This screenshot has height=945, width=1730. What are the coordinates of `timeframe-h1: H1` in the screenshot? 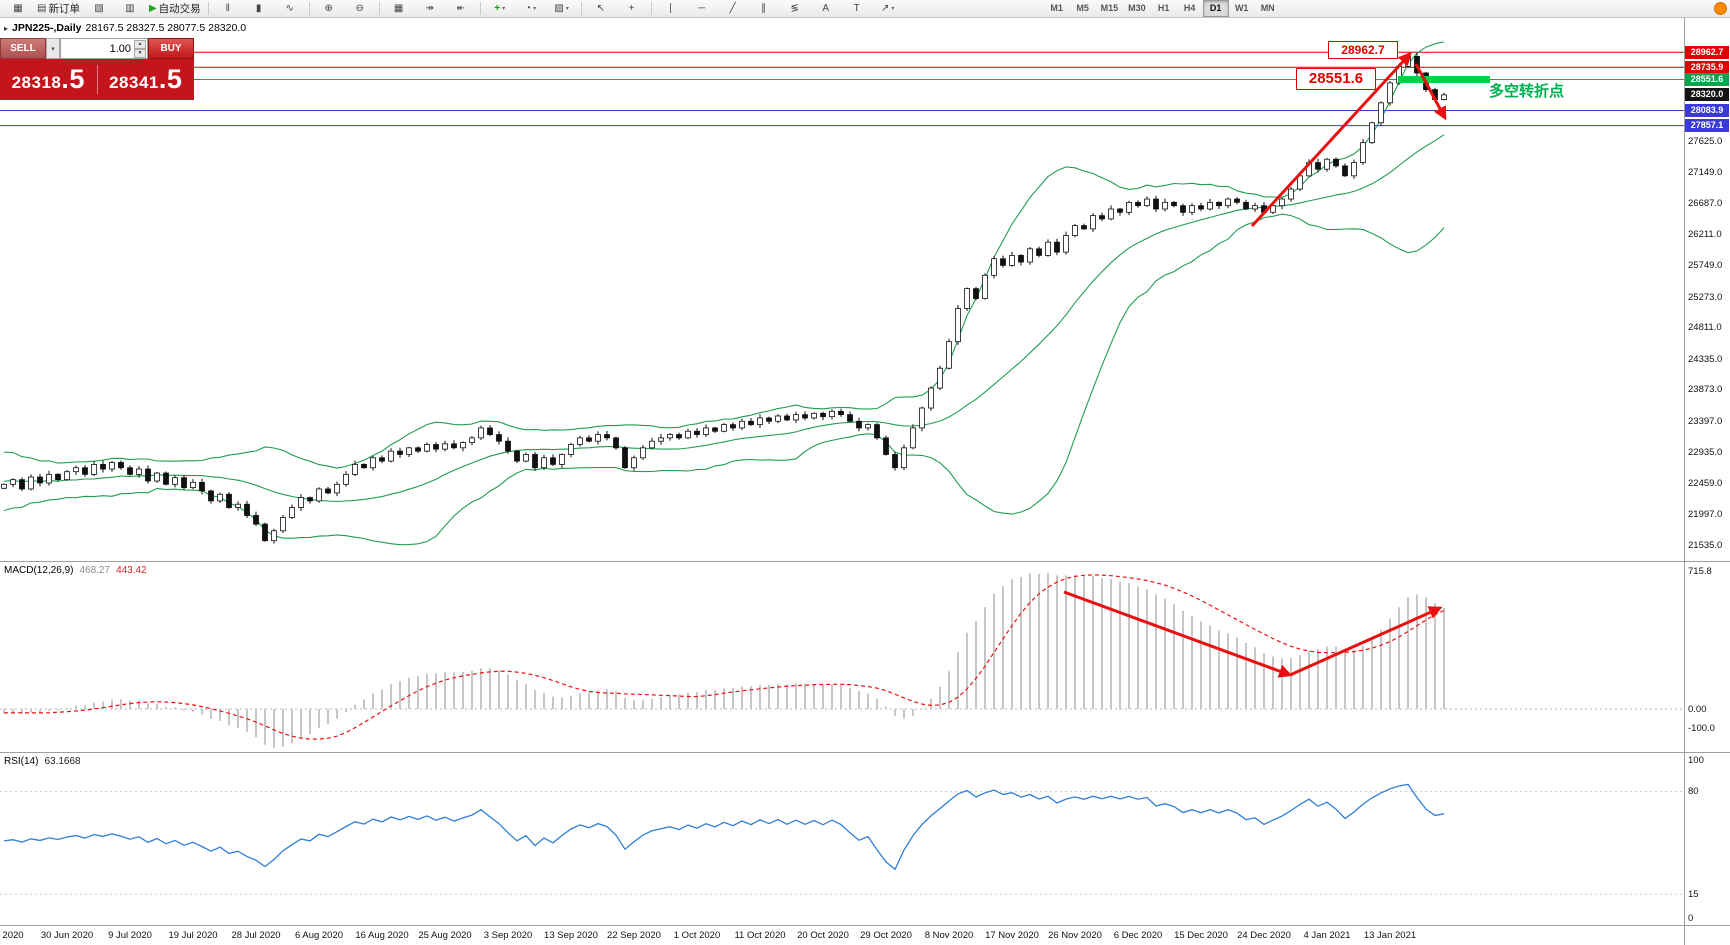 It's located at (1163, 8).